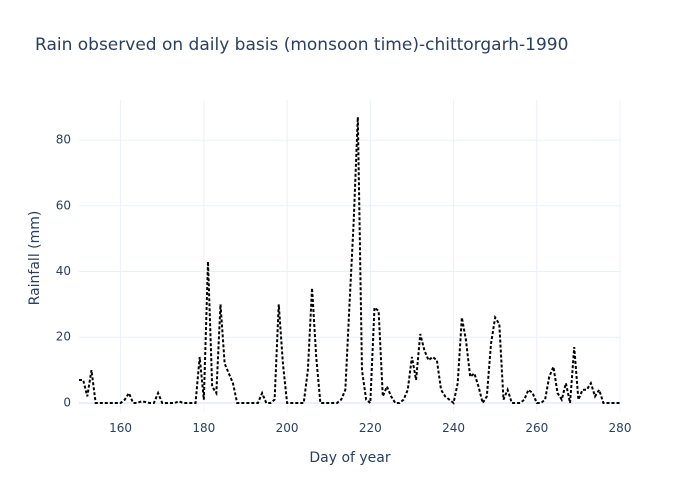  I want to click on x-tick-label: 280, so click(620, 428).